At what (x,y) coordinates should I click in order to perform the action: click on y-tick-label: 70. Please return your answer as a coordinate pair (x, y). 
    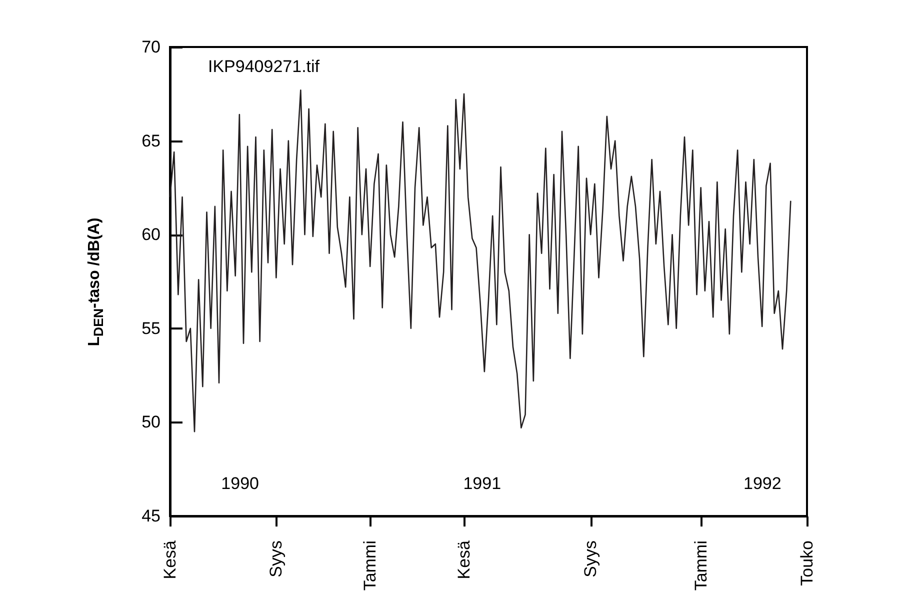
    Looking at the image, I should click on (151, 47).